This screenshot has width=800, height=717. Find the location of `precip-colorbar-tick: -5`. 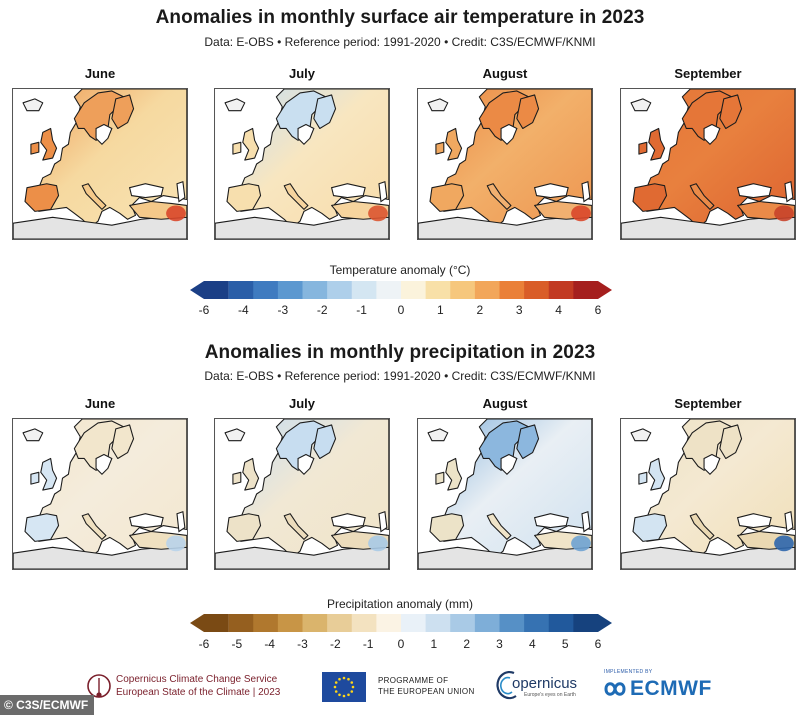

precip-colorbar-tick: -5 is located at coordinates (237, 644).